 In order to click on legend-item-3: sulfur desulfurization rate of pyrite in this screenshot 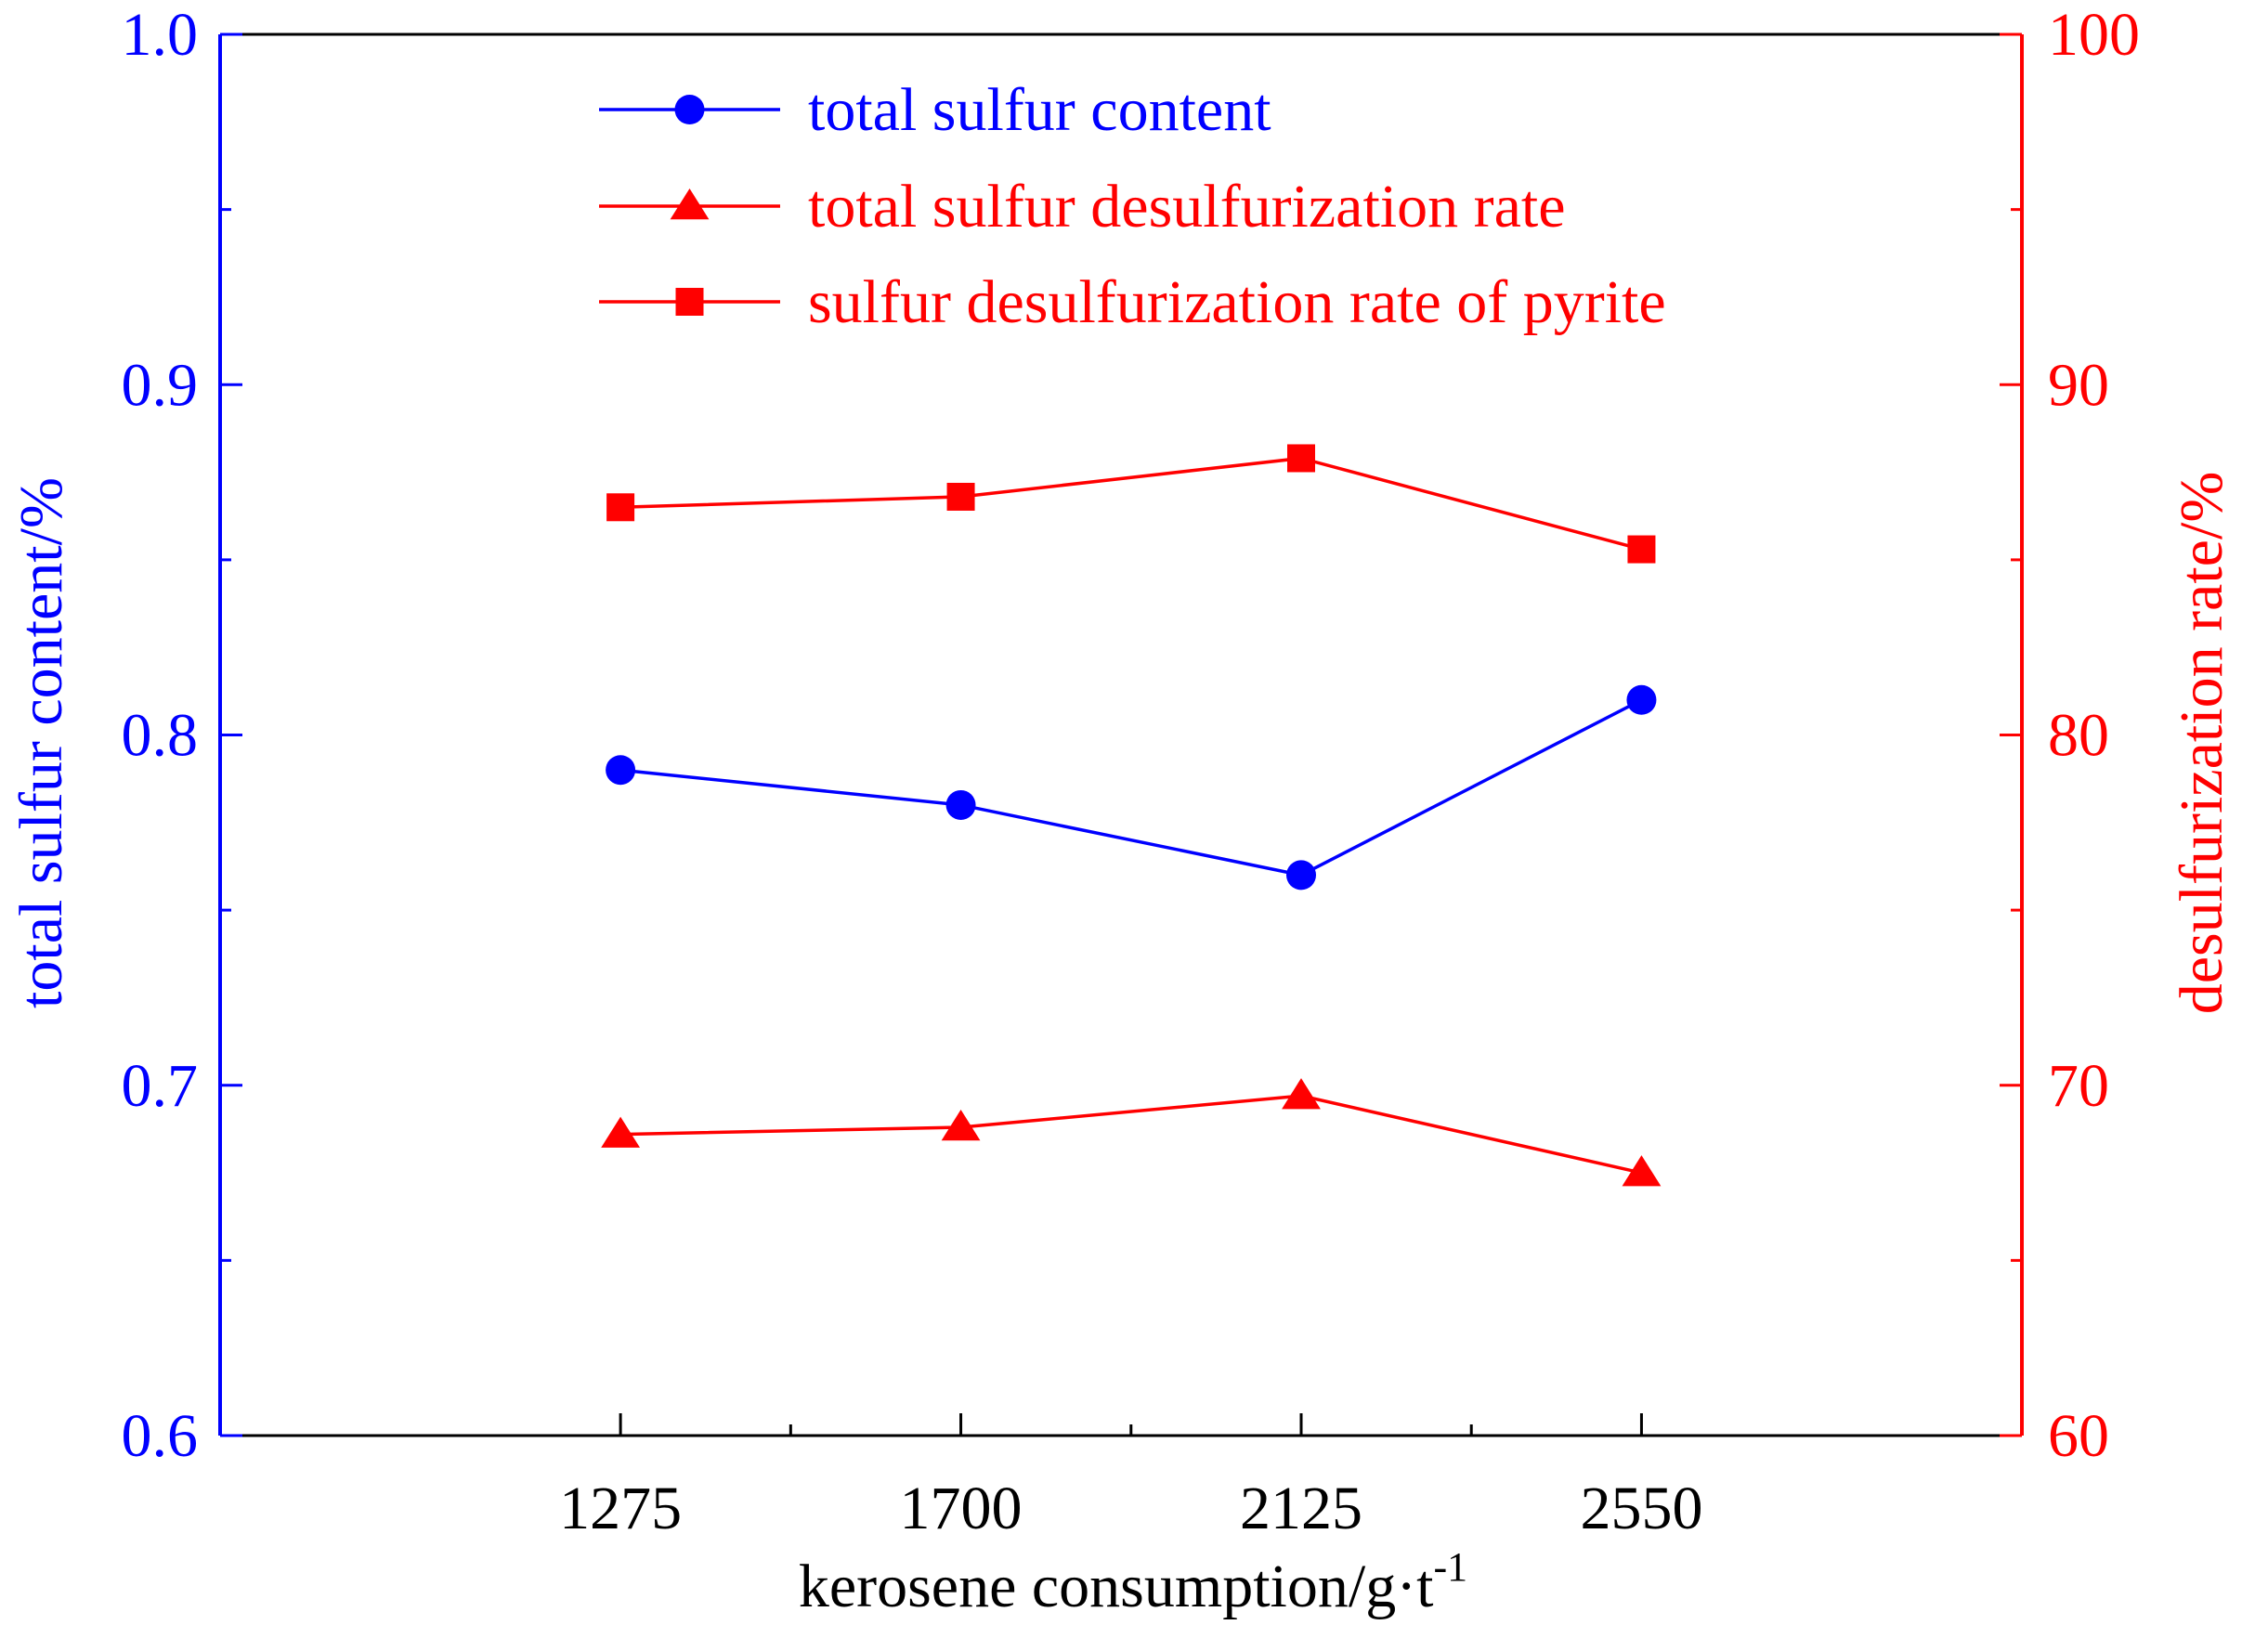, I will do `click(1132, 302)`.